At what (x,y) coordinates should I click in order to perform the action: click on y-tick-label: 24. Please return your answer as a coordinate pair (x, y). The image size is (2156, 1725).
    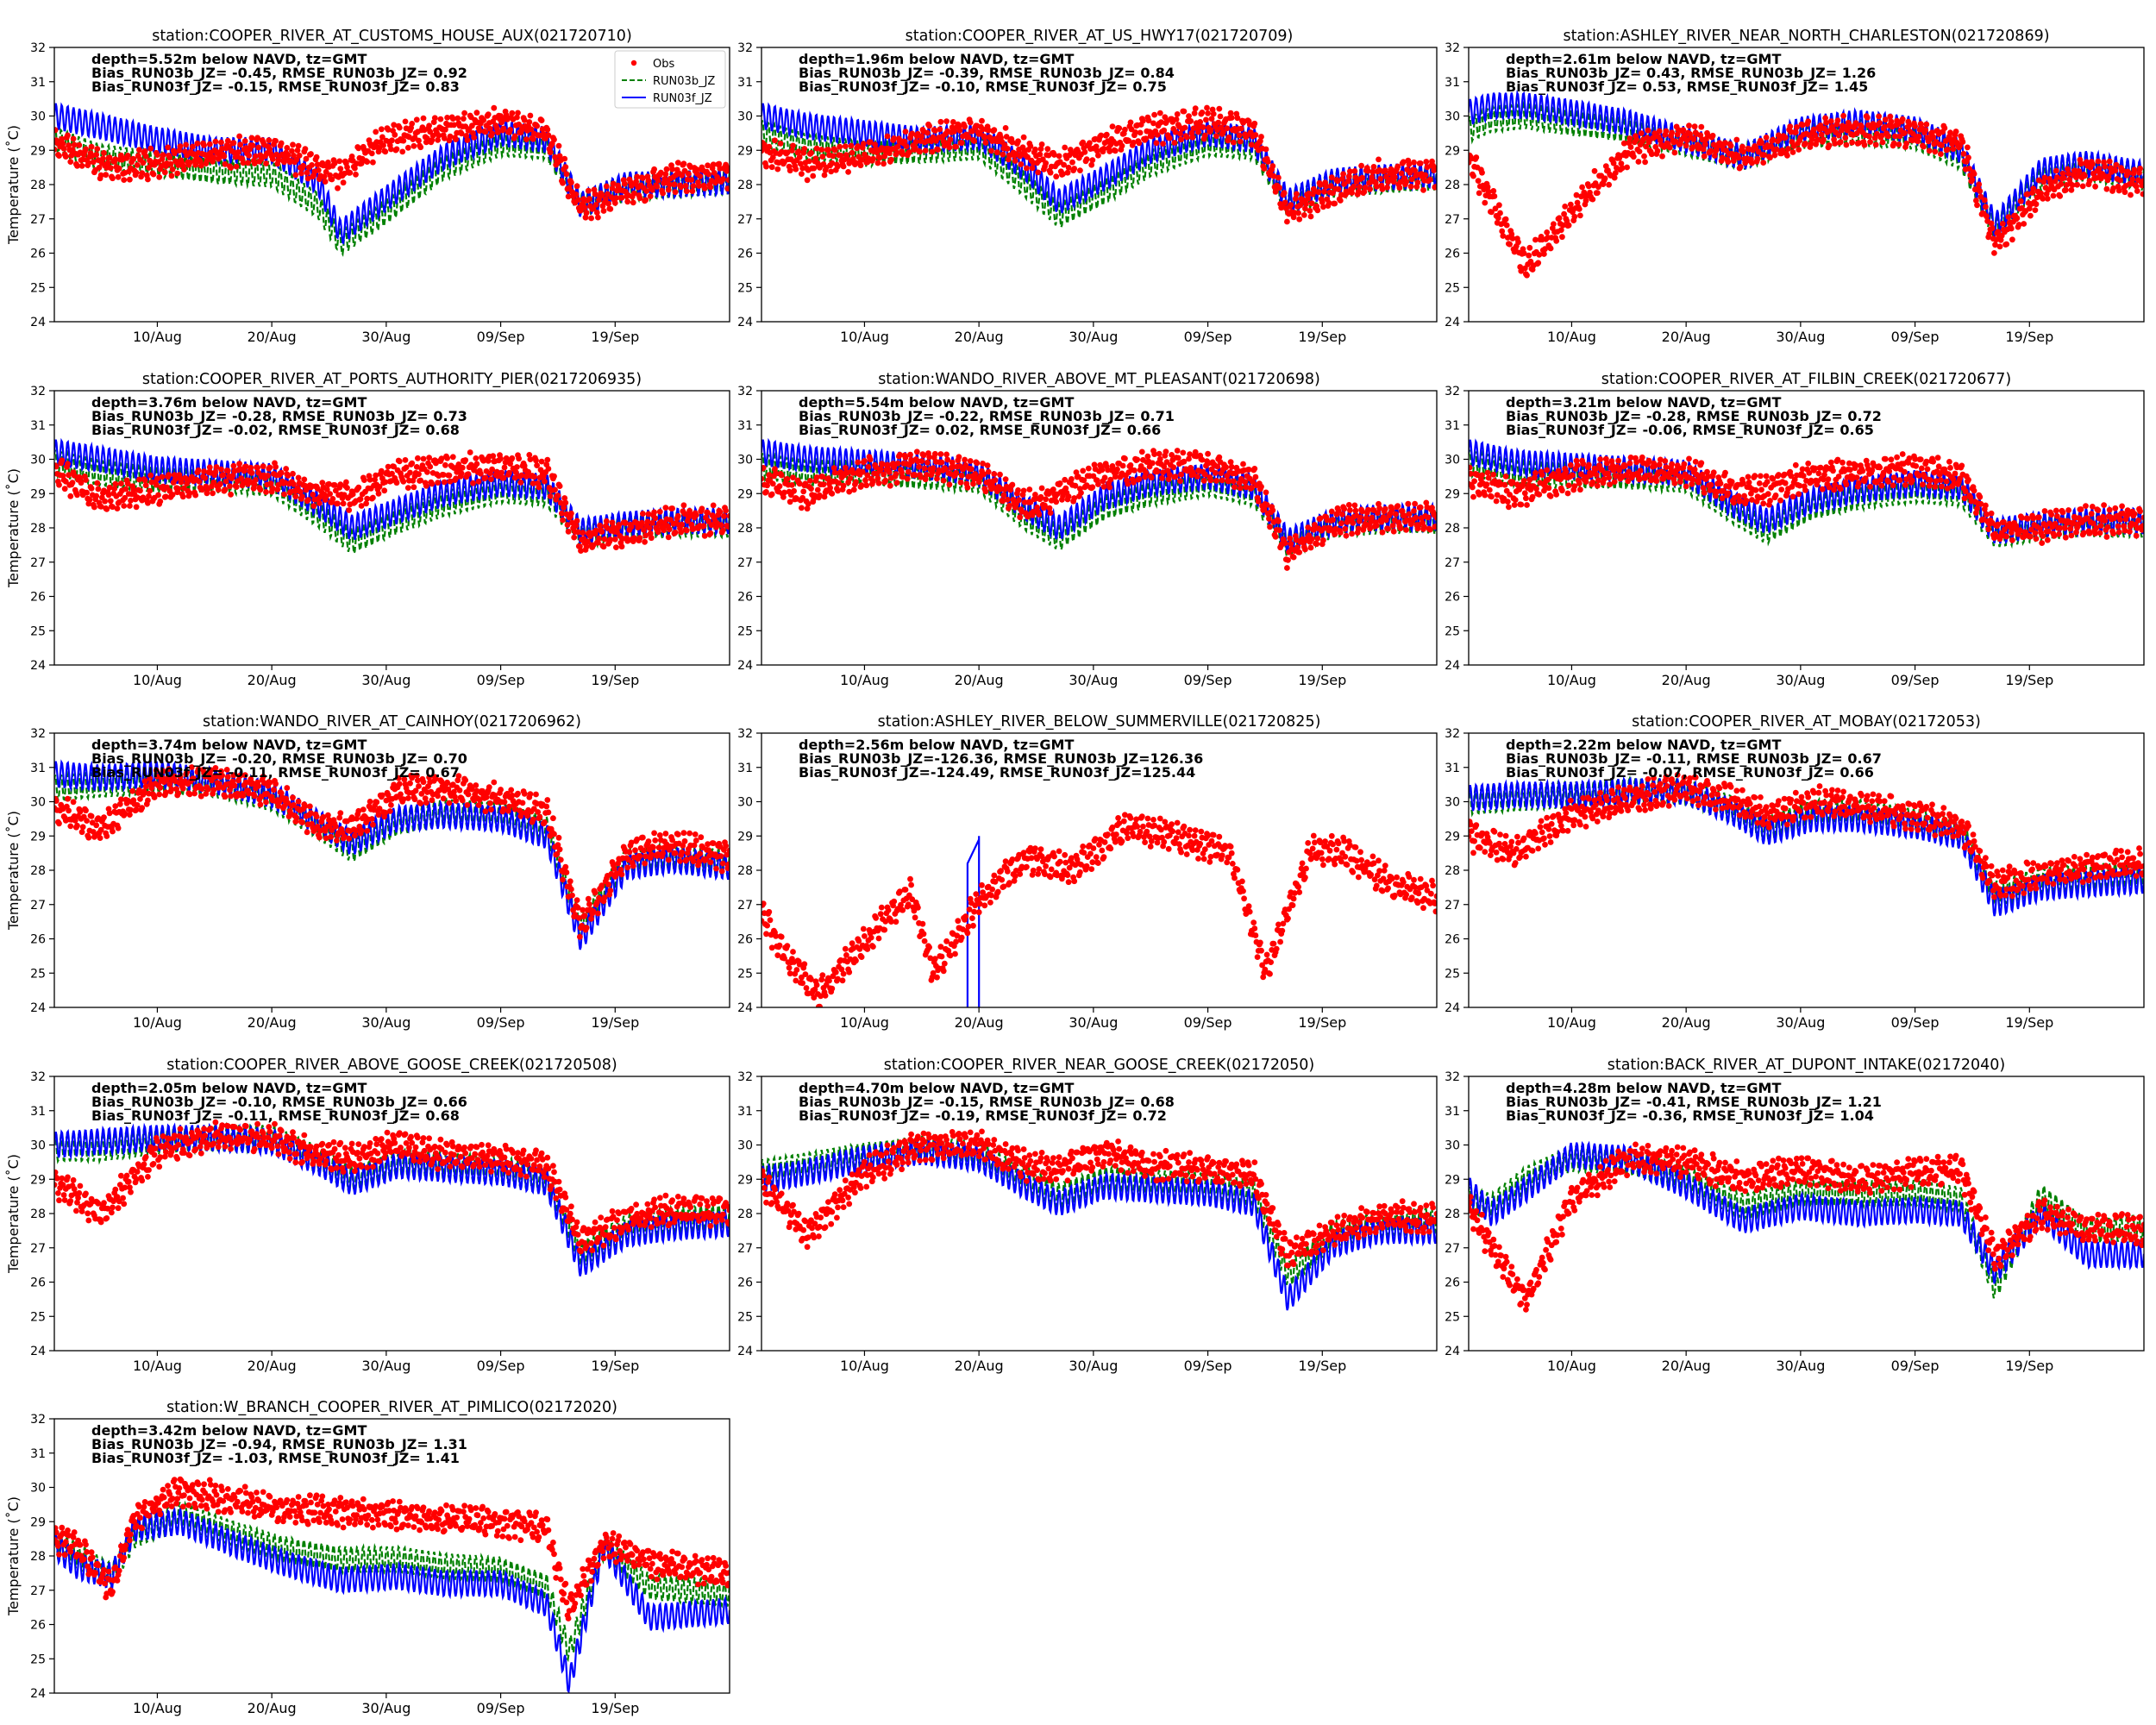
    Looking at the image, I should click on (38, 666).